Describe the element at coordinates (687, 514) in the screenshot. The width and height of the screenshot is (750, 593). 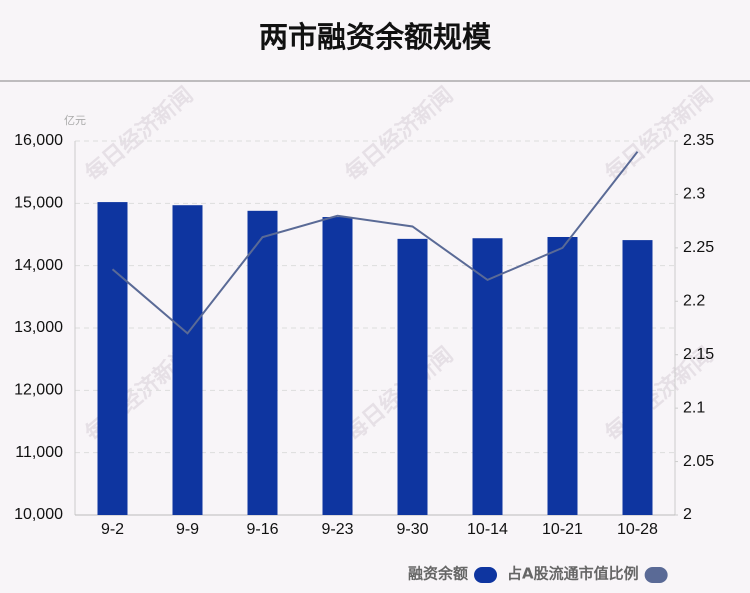
I see `y2-tick-label: 2` at that location.